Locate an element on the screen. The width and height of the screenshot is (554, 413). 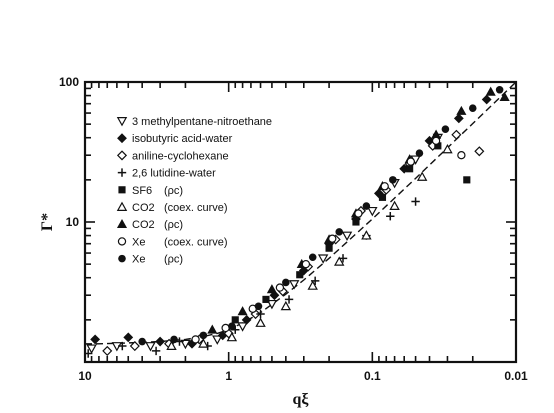
legend-label: Xe is located at coordinates (138, 242).